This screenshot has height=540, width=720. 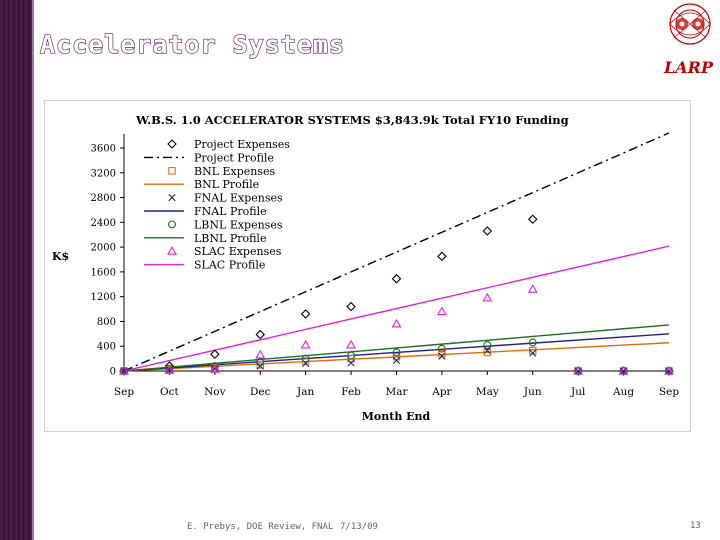 I want to click on x-tick-label: Nov, so click(x=215, y=392).